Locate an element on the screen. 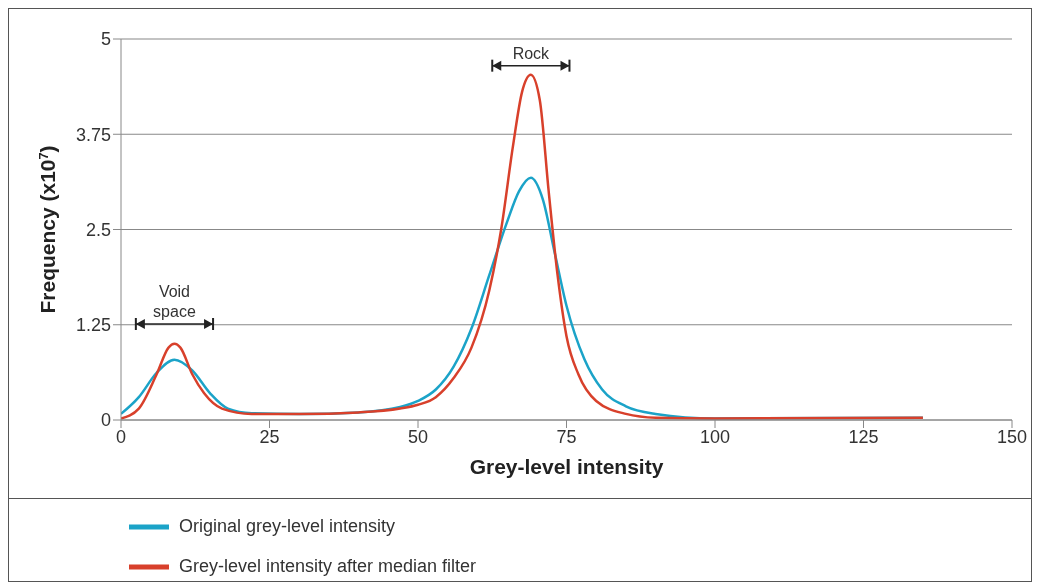 The height and width of the screenshot is (584, 1038). y-tick-label: 5 is located at coordinates (105, 39).